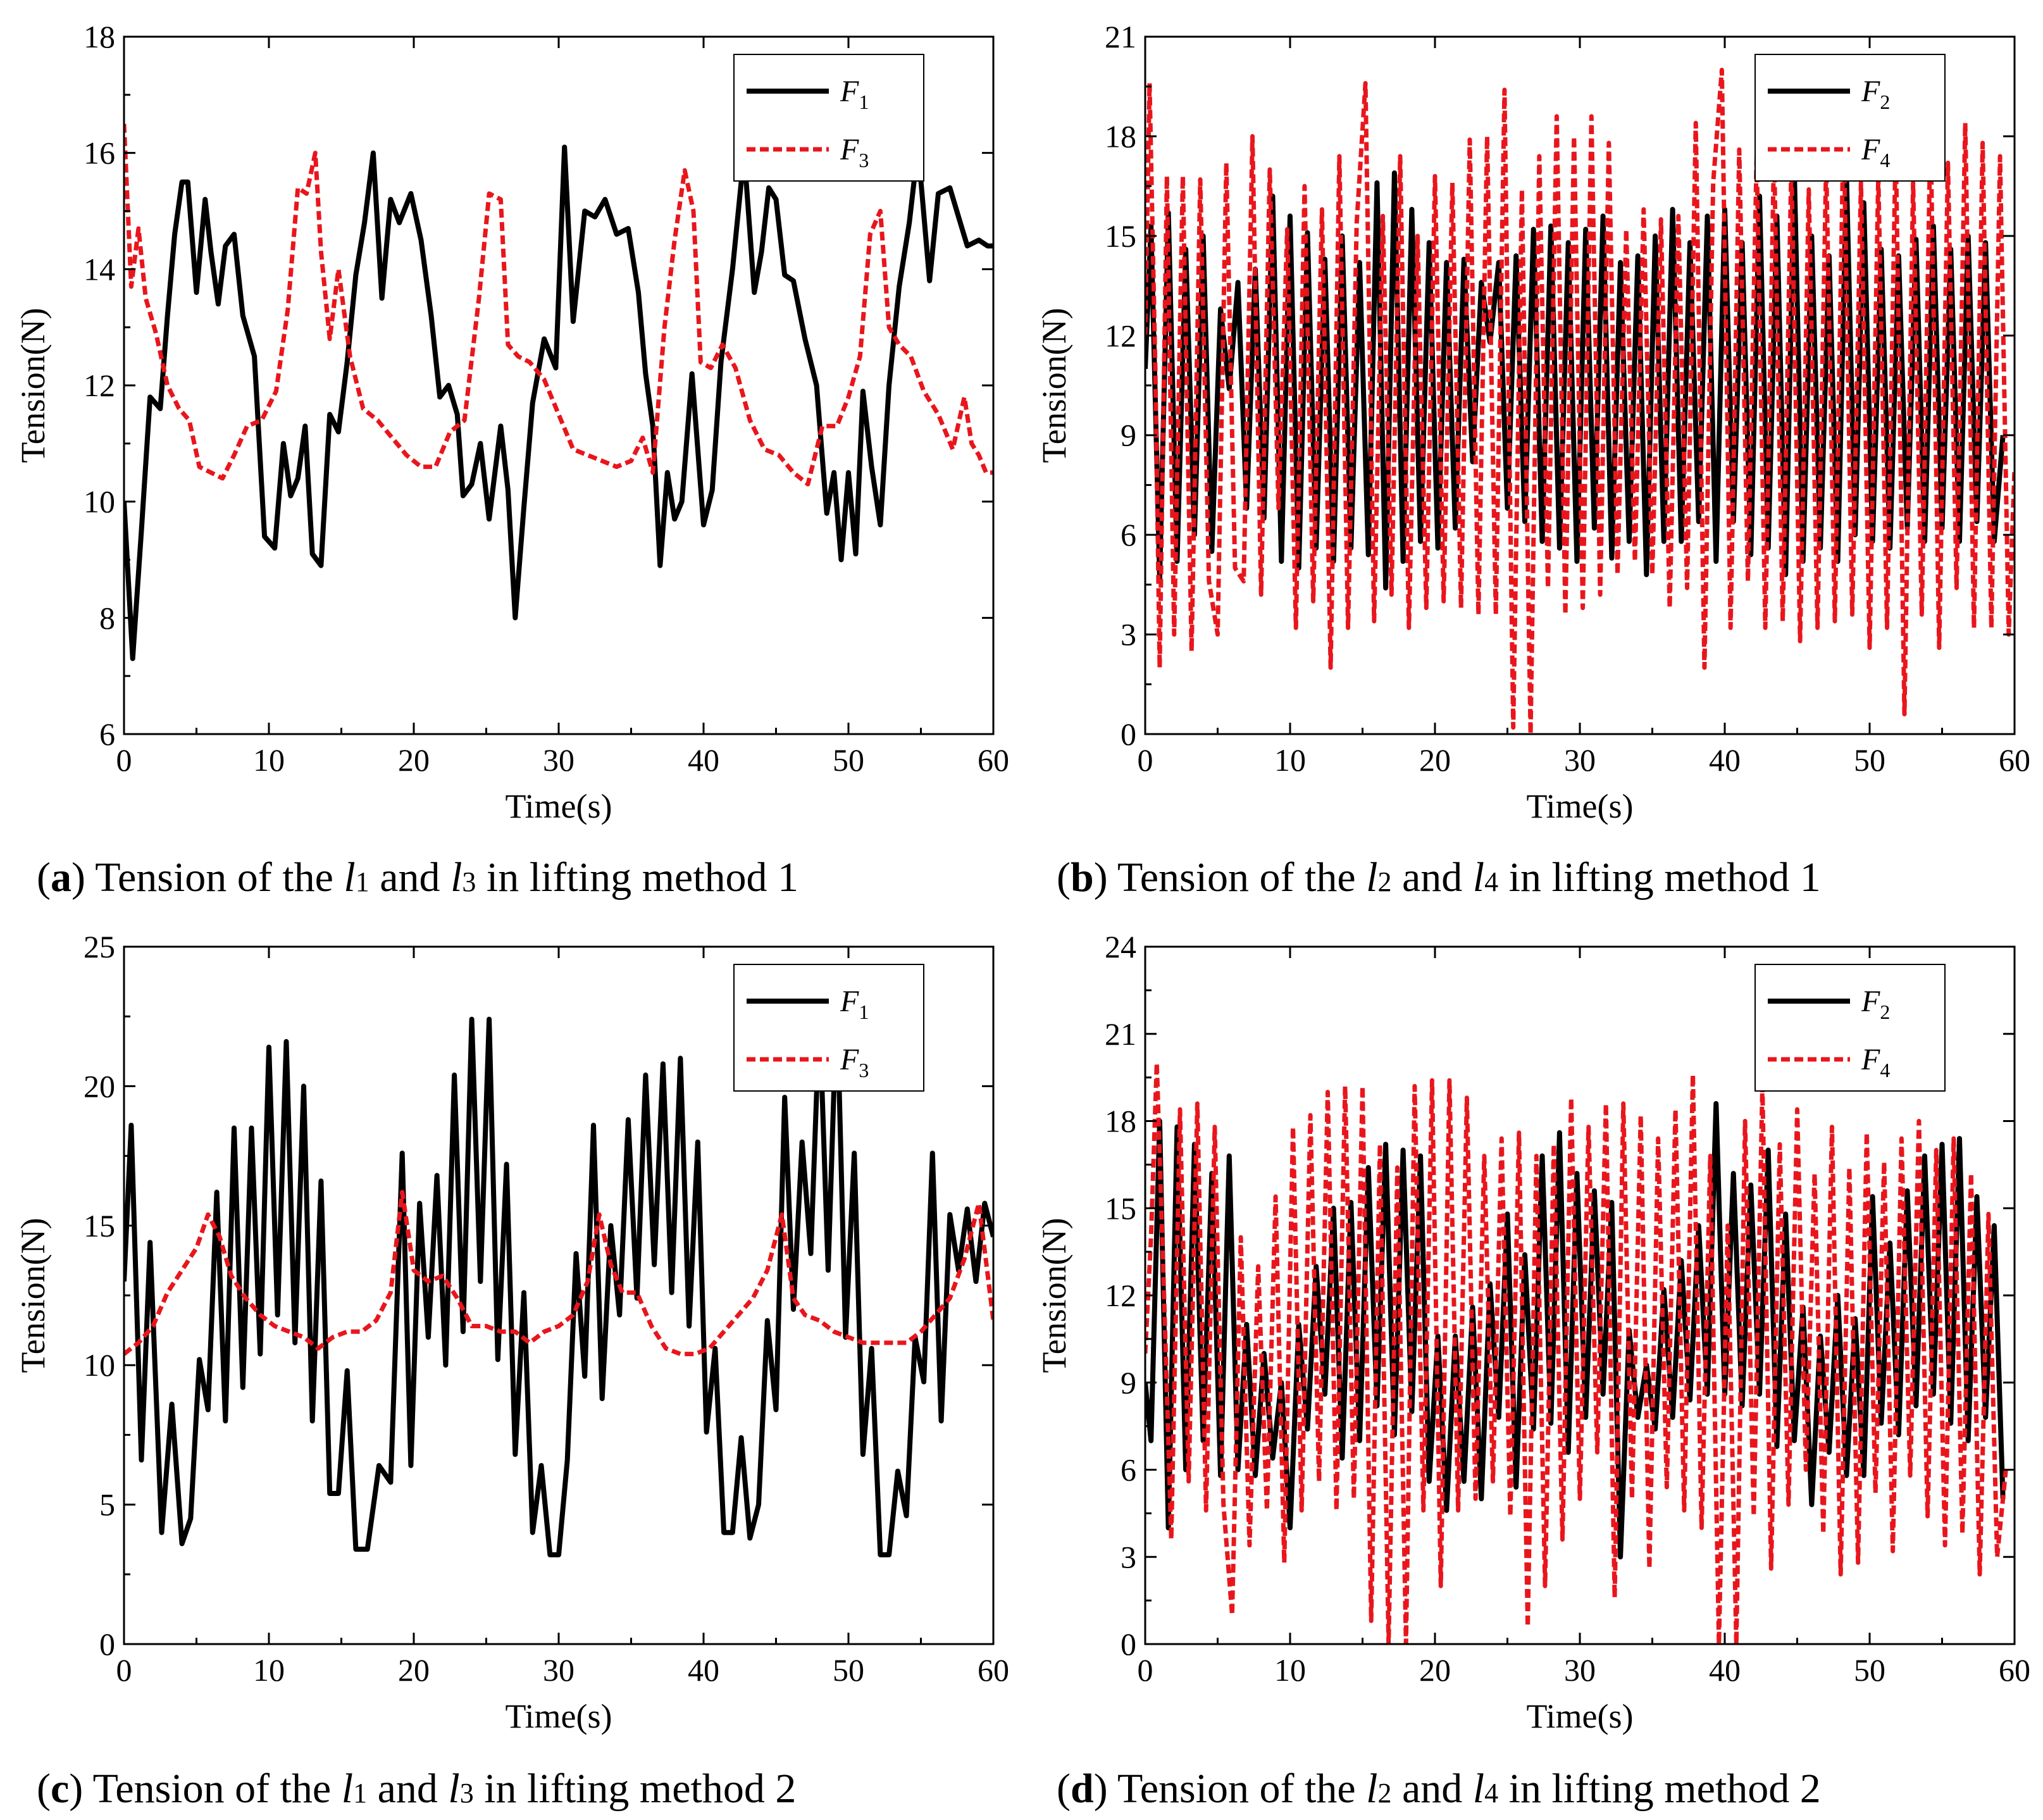  Describe the element at coordinates (99, 946) in the screenshot. I see `y-tick-label: 25` at that location.